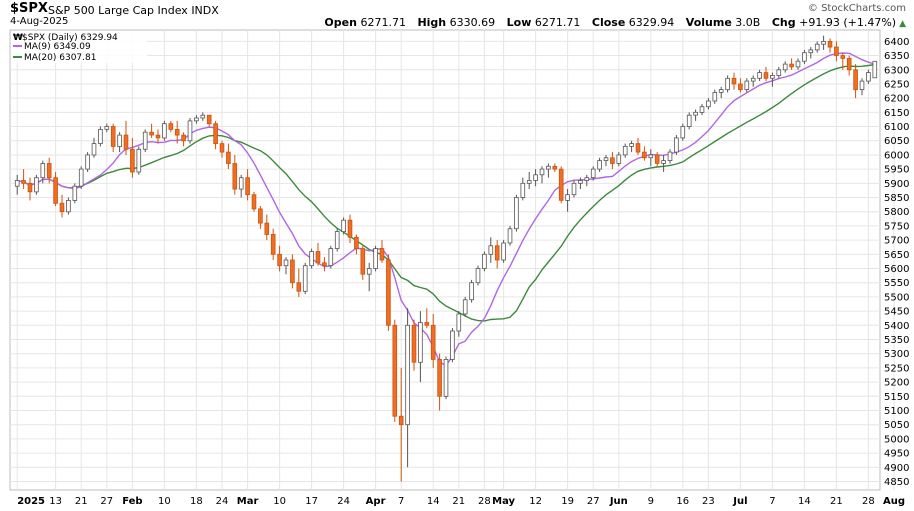  What do you see at coordinates (535, 501) in the screenshot?
I see `x-tick-label: 12` at bounding box center [535, 501].